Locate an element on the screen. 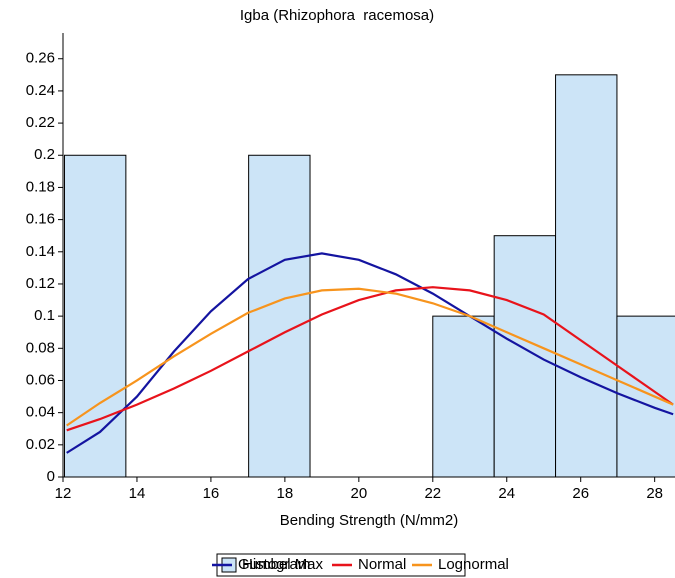 The width and height of the screenshot is (675, 578). x-axis-label: Bending Strength (N/mm2) is located at coordinates (369, 520).